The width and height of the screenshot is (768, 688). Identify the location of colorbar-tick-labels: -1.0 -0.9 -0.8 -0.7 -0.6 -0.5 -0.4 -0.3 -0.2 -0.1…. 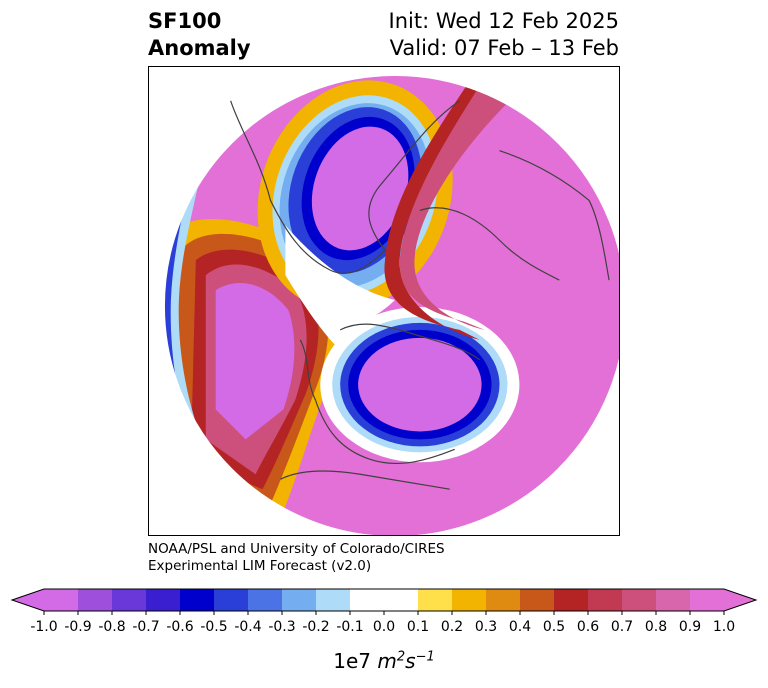
(382, 623).